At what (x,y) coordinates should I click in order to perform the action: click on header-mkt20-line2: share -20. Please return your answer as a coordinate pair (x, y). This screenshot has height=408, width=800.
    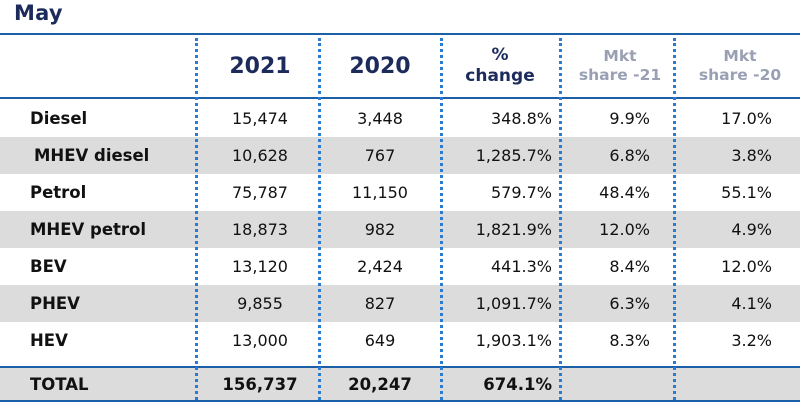
    Looking at the image, I should click on (740, 75).